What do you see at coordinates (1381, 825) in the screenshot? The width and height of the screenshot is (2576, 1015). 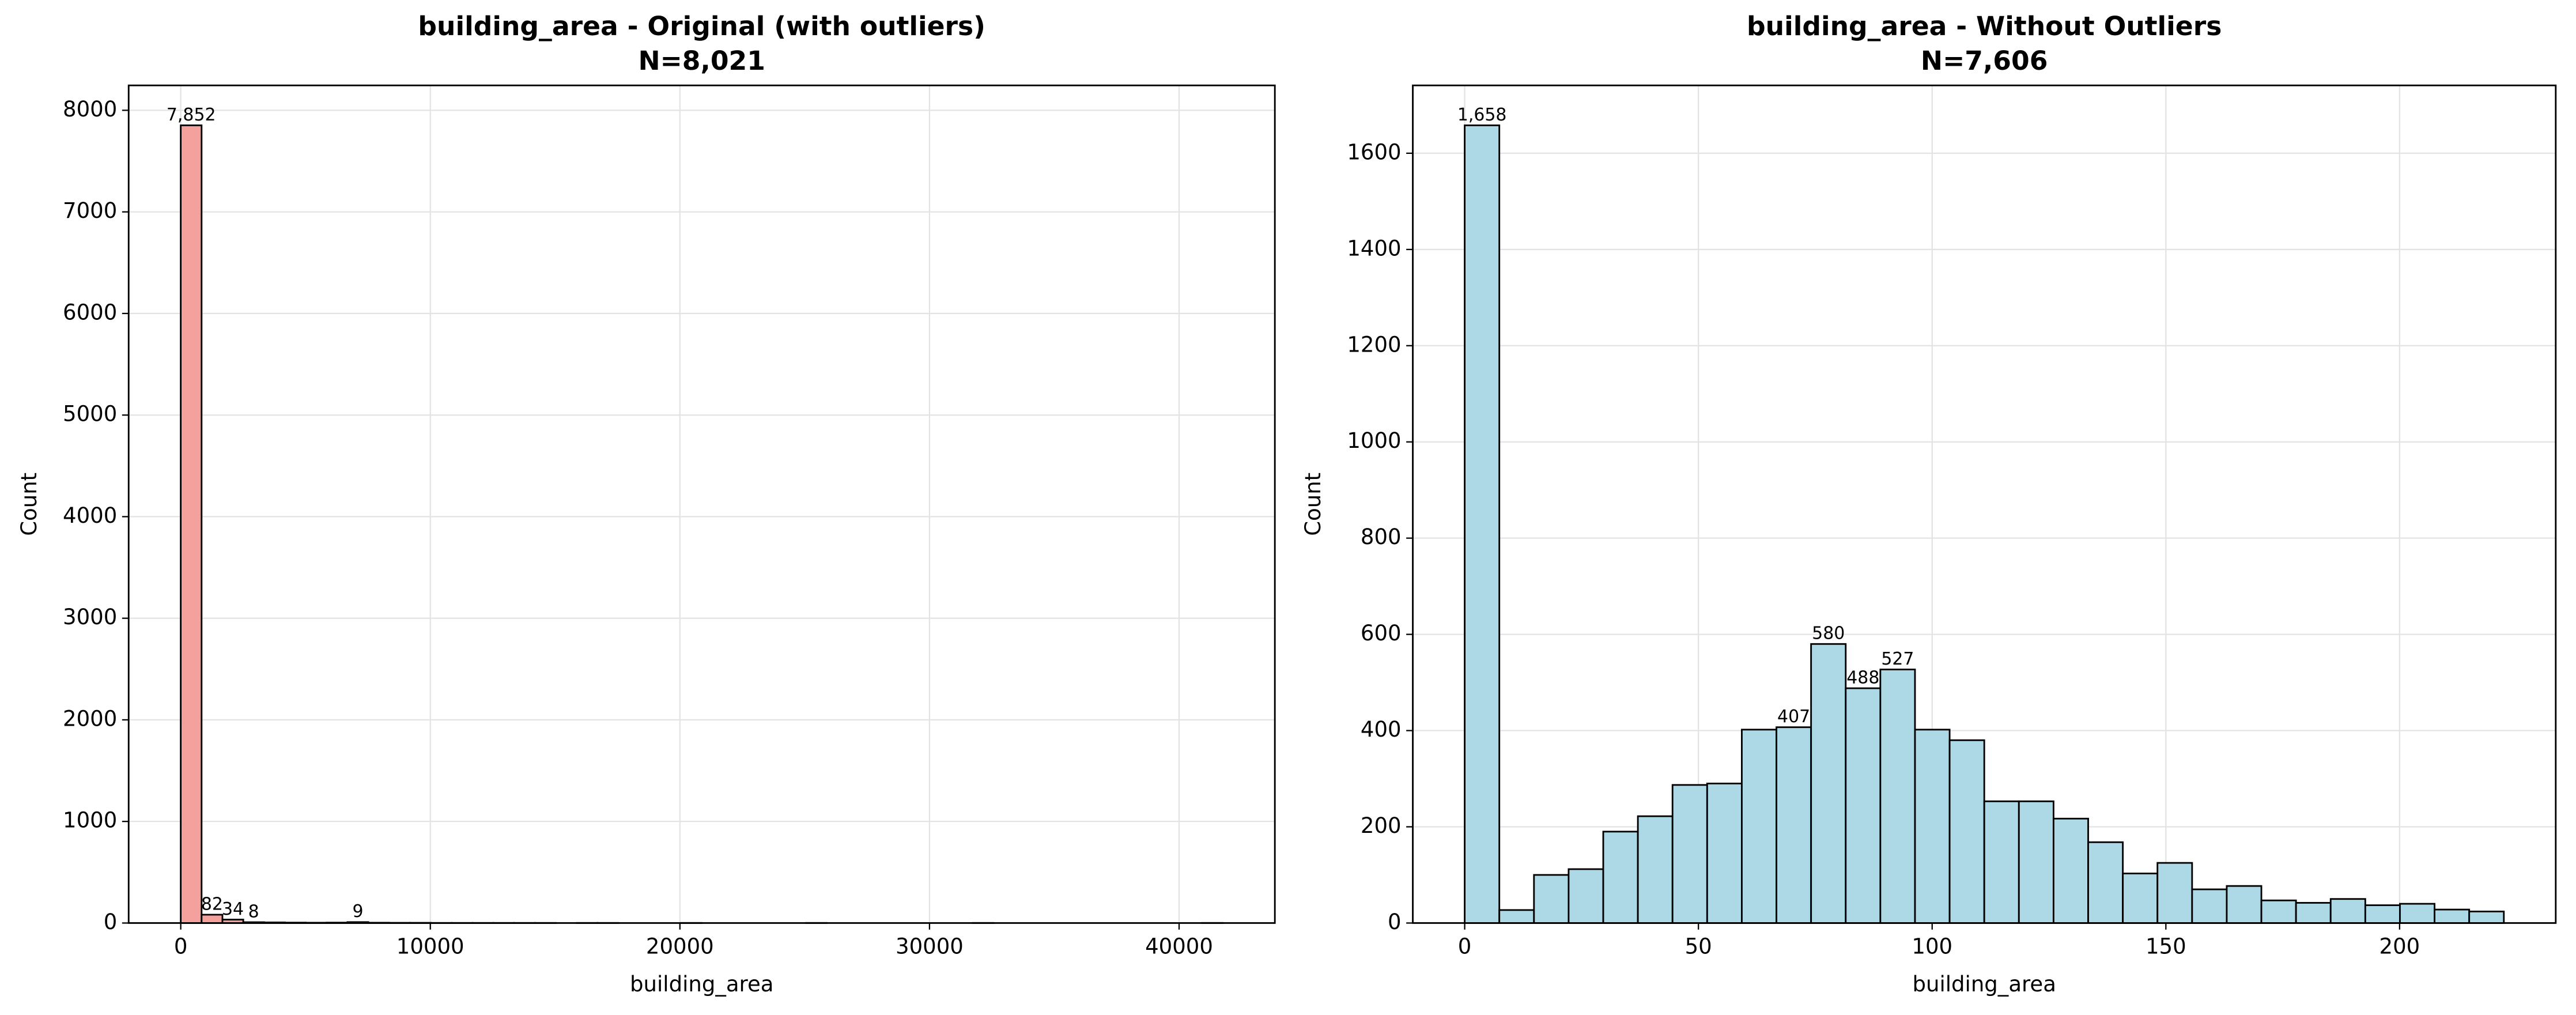 I see `y-tick-label: 200` at bounding box center [1381, 825].